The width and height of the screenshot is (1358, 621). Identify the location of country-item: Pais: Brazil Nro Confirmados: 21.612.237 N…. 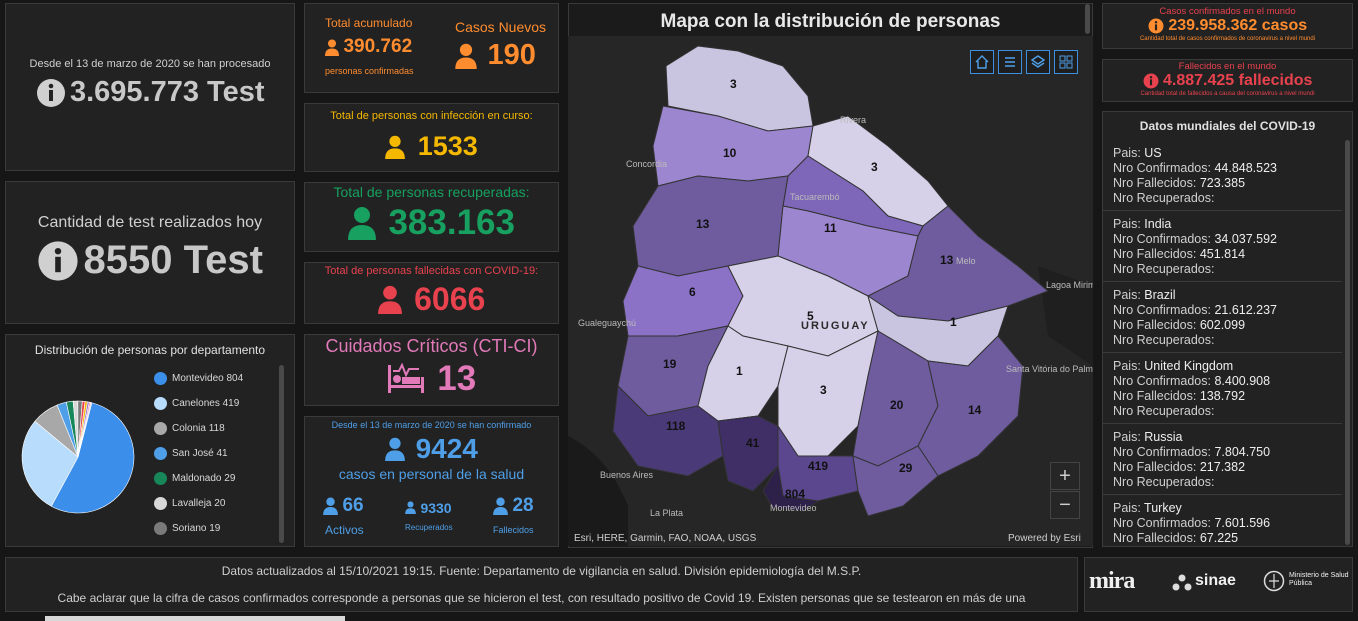
(1222, 317).